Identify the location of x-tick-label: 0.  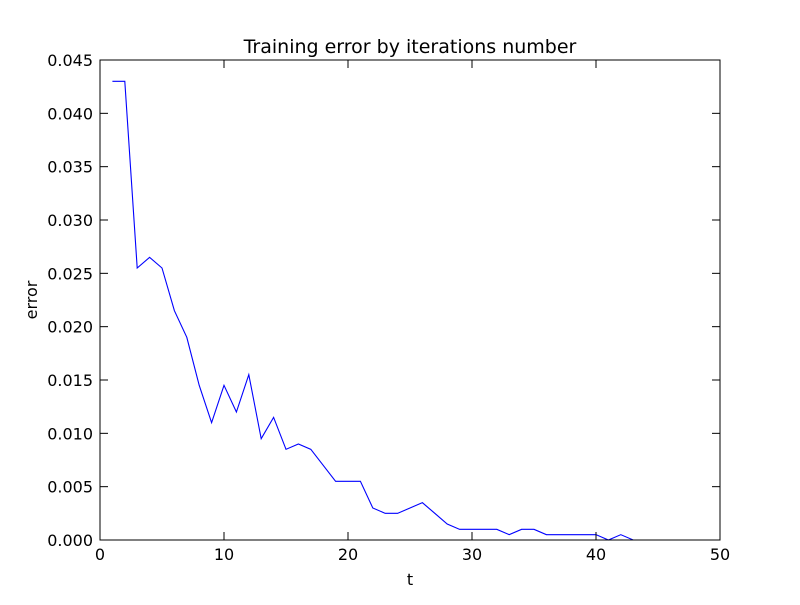
(100, 554).